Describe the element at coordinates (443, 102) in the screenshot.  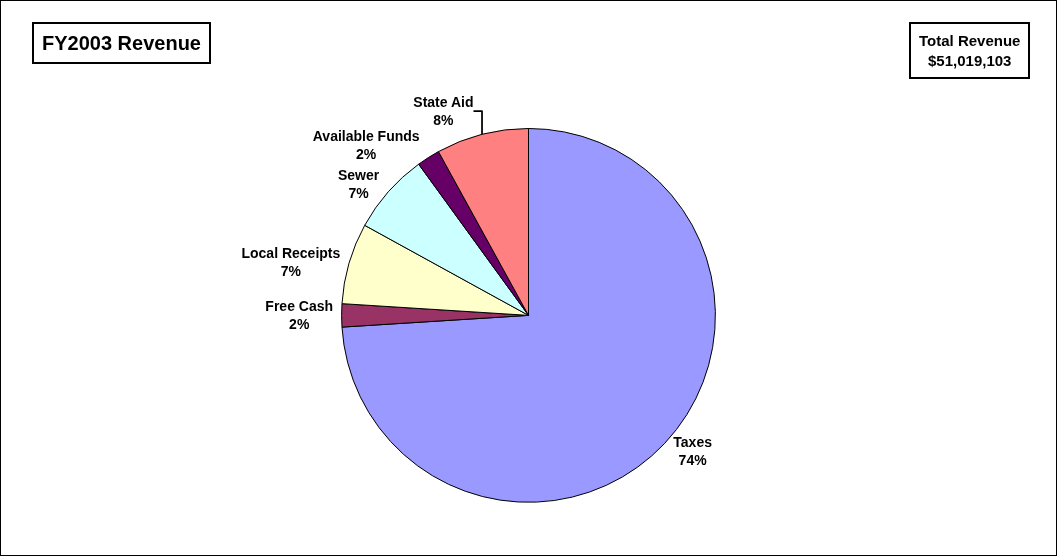
I see `slice-label: State Aid` at that location.